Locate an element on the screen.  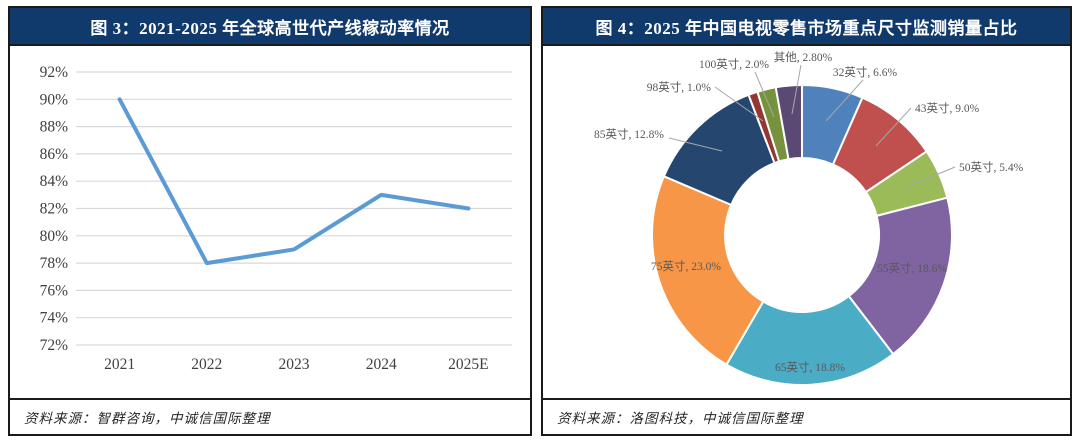
figure-3-title: 图 3：2021-2025 年全球高世代产线稼动率情况 is located at coordinates (270, 27).